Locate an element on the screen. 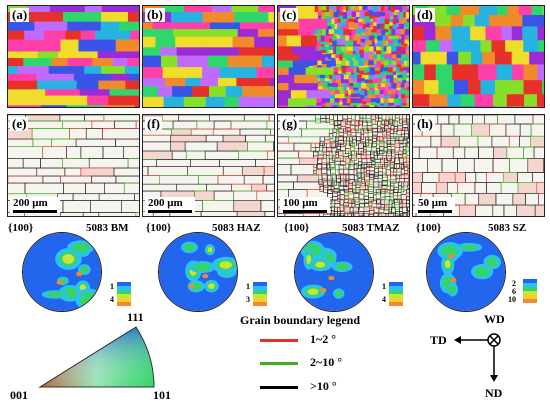 The width and height of the screenshot is (550, 412). ebsd-map-haz: (b) is located at coordinates (208, 56).